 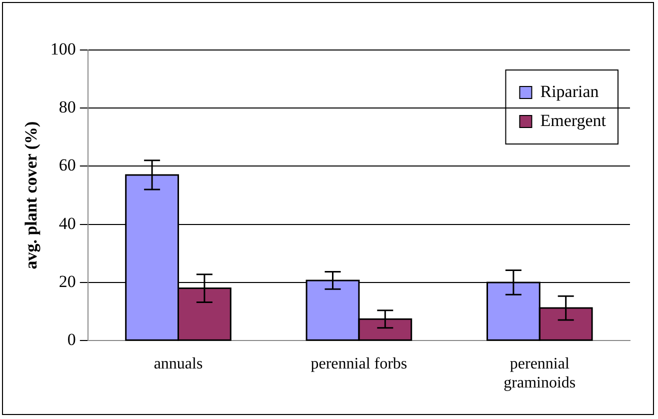 I want to click on legend-label: Riparian, so click(x=570, y=91).